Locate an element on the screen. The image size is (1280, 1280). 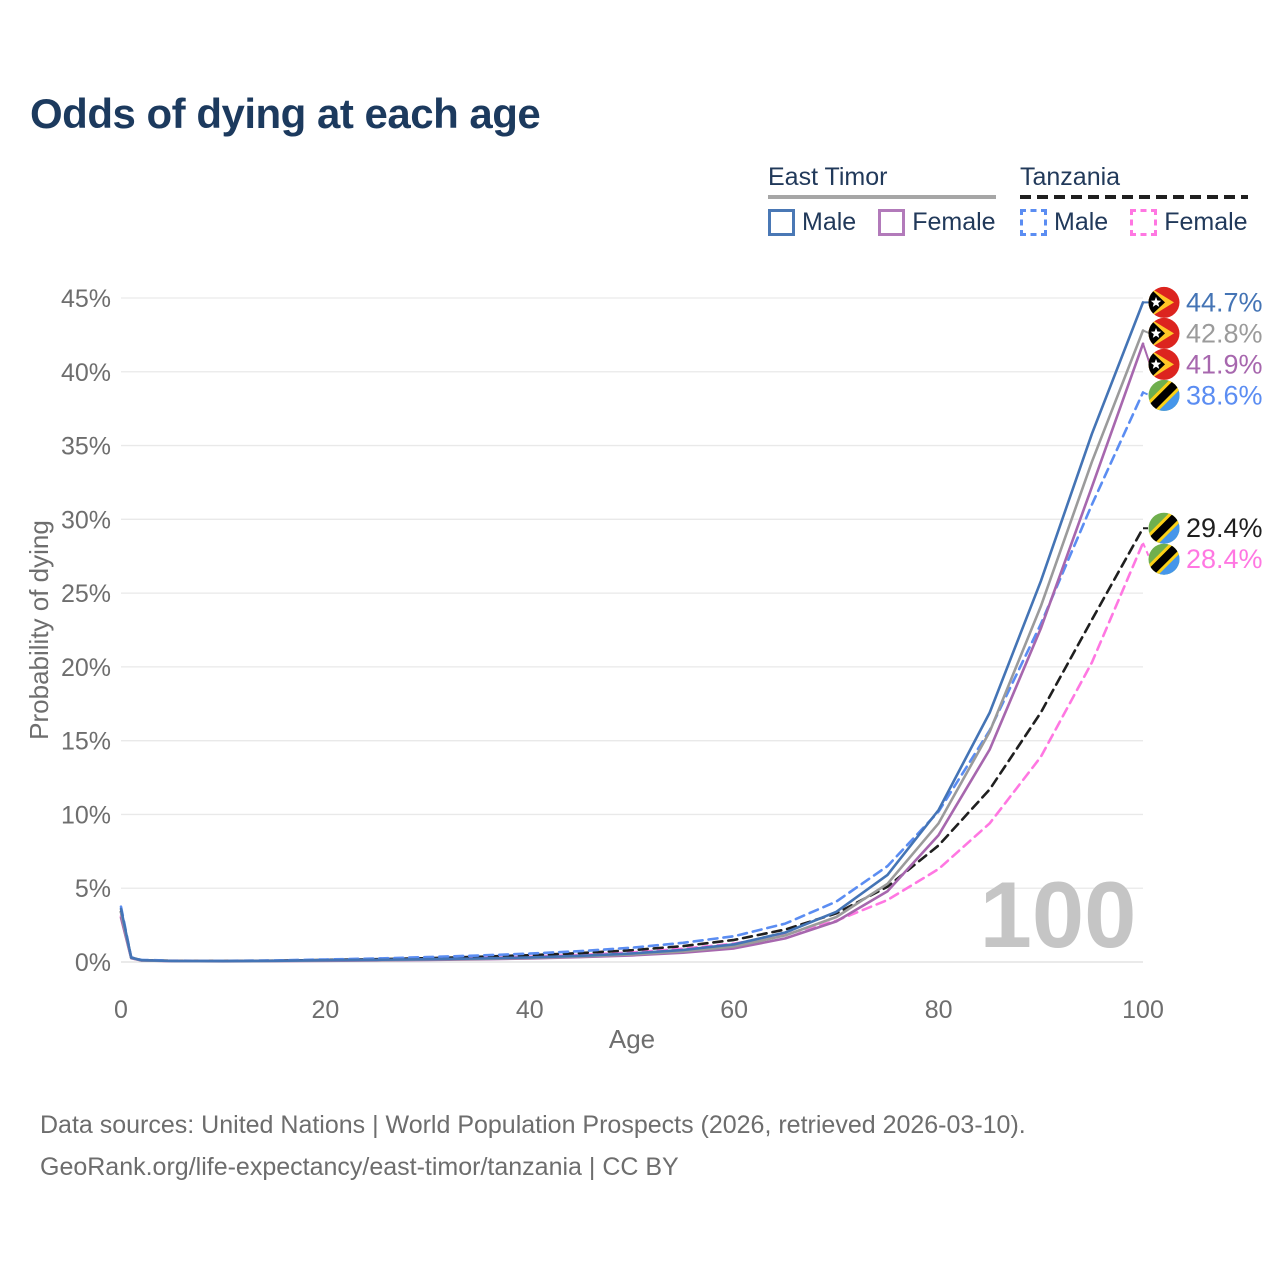
y-tick-label: 10% is located at coordinates (86, 815).